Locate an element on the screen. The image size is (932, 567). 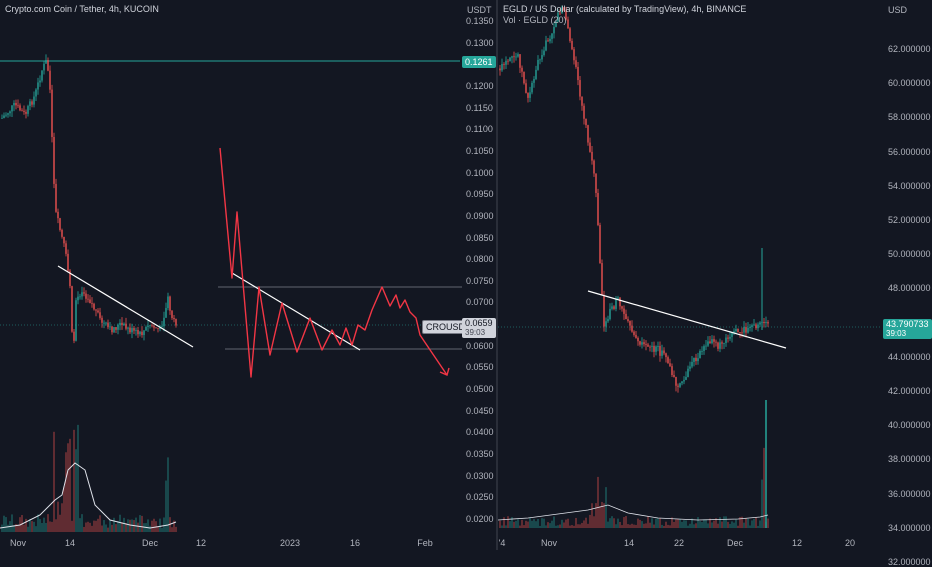
price-axis-currency: USD is located at coordinates (898, 10).